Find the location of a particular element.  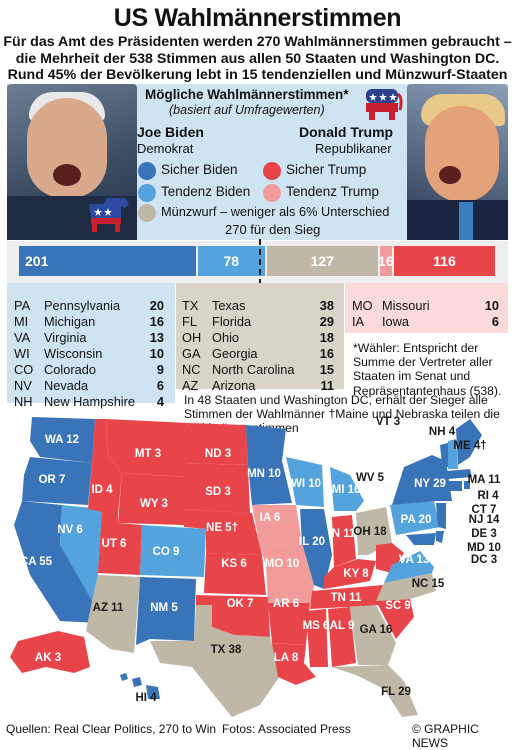

state-name: Florida is located at coordinates (232, 321).